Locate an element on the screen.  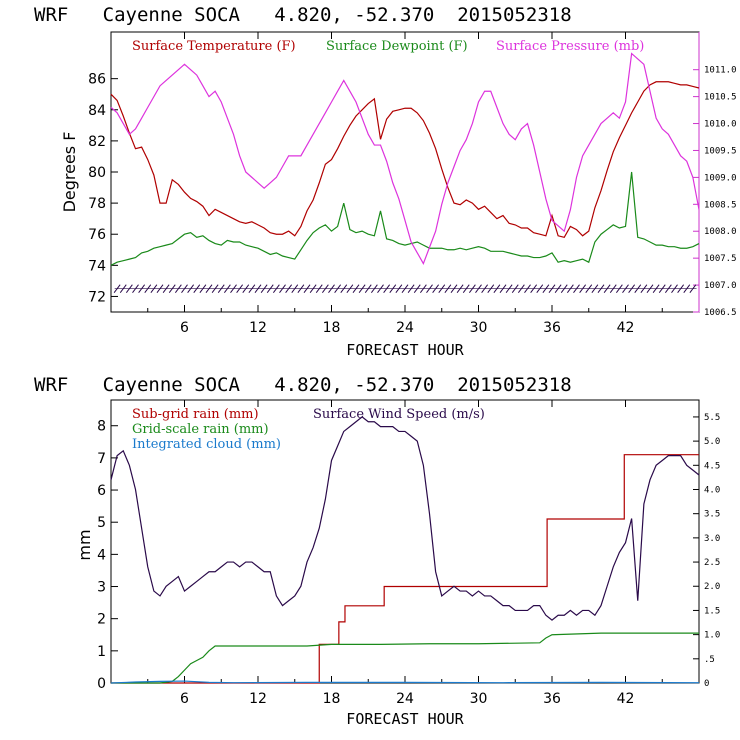
surface-dewpoint-f-line is located at coordinates (405, 218).